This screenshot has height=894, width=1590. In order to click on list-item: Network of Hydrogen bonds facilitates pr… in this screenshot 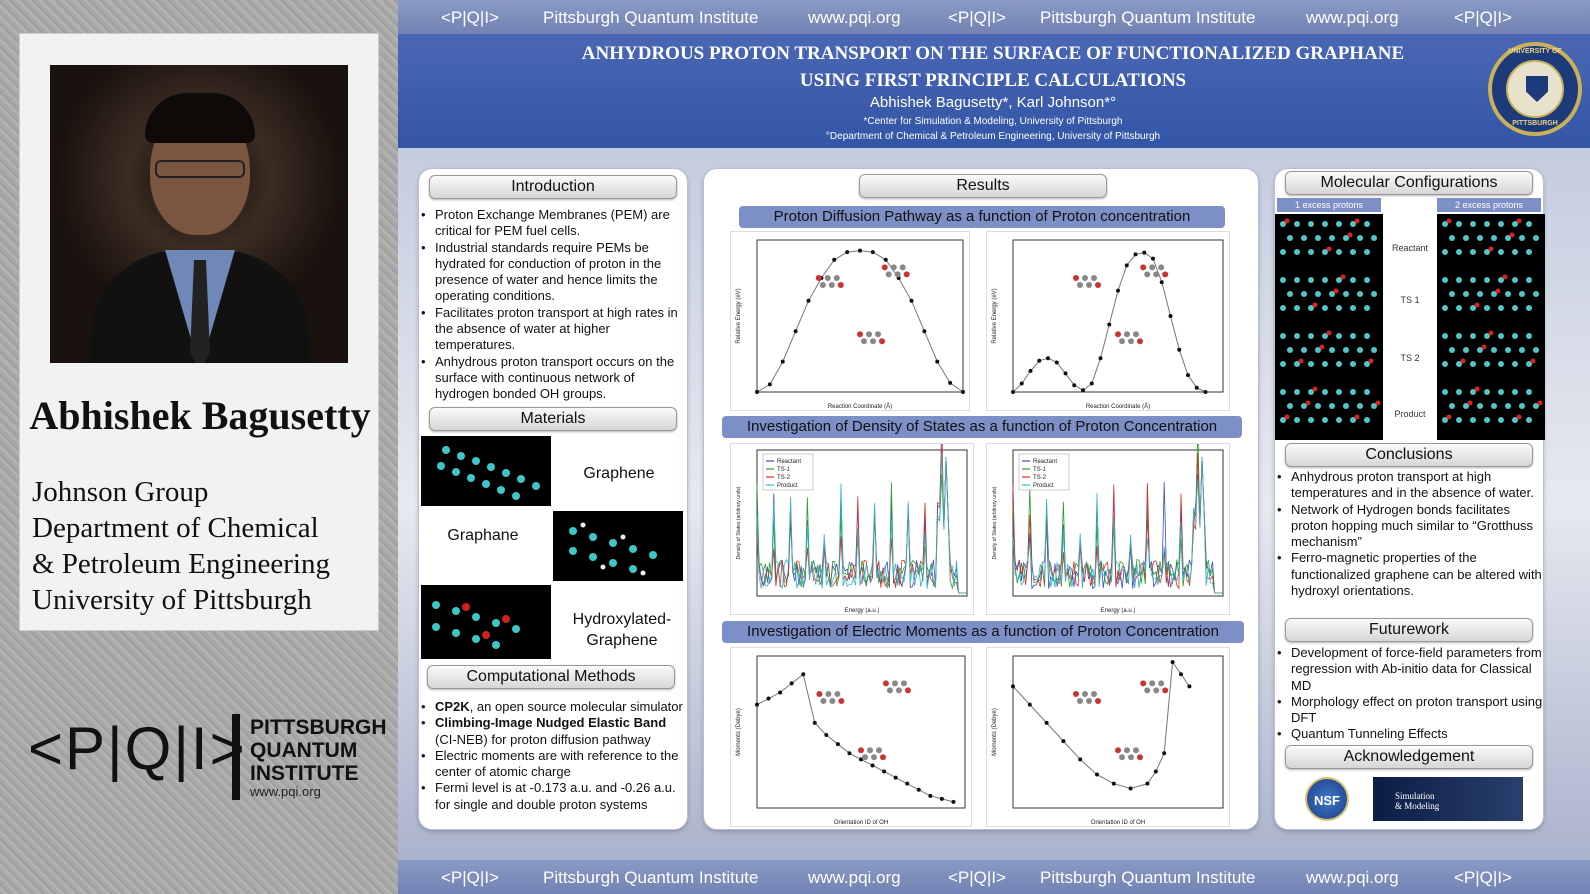, I will do `click(1409, 526)`.